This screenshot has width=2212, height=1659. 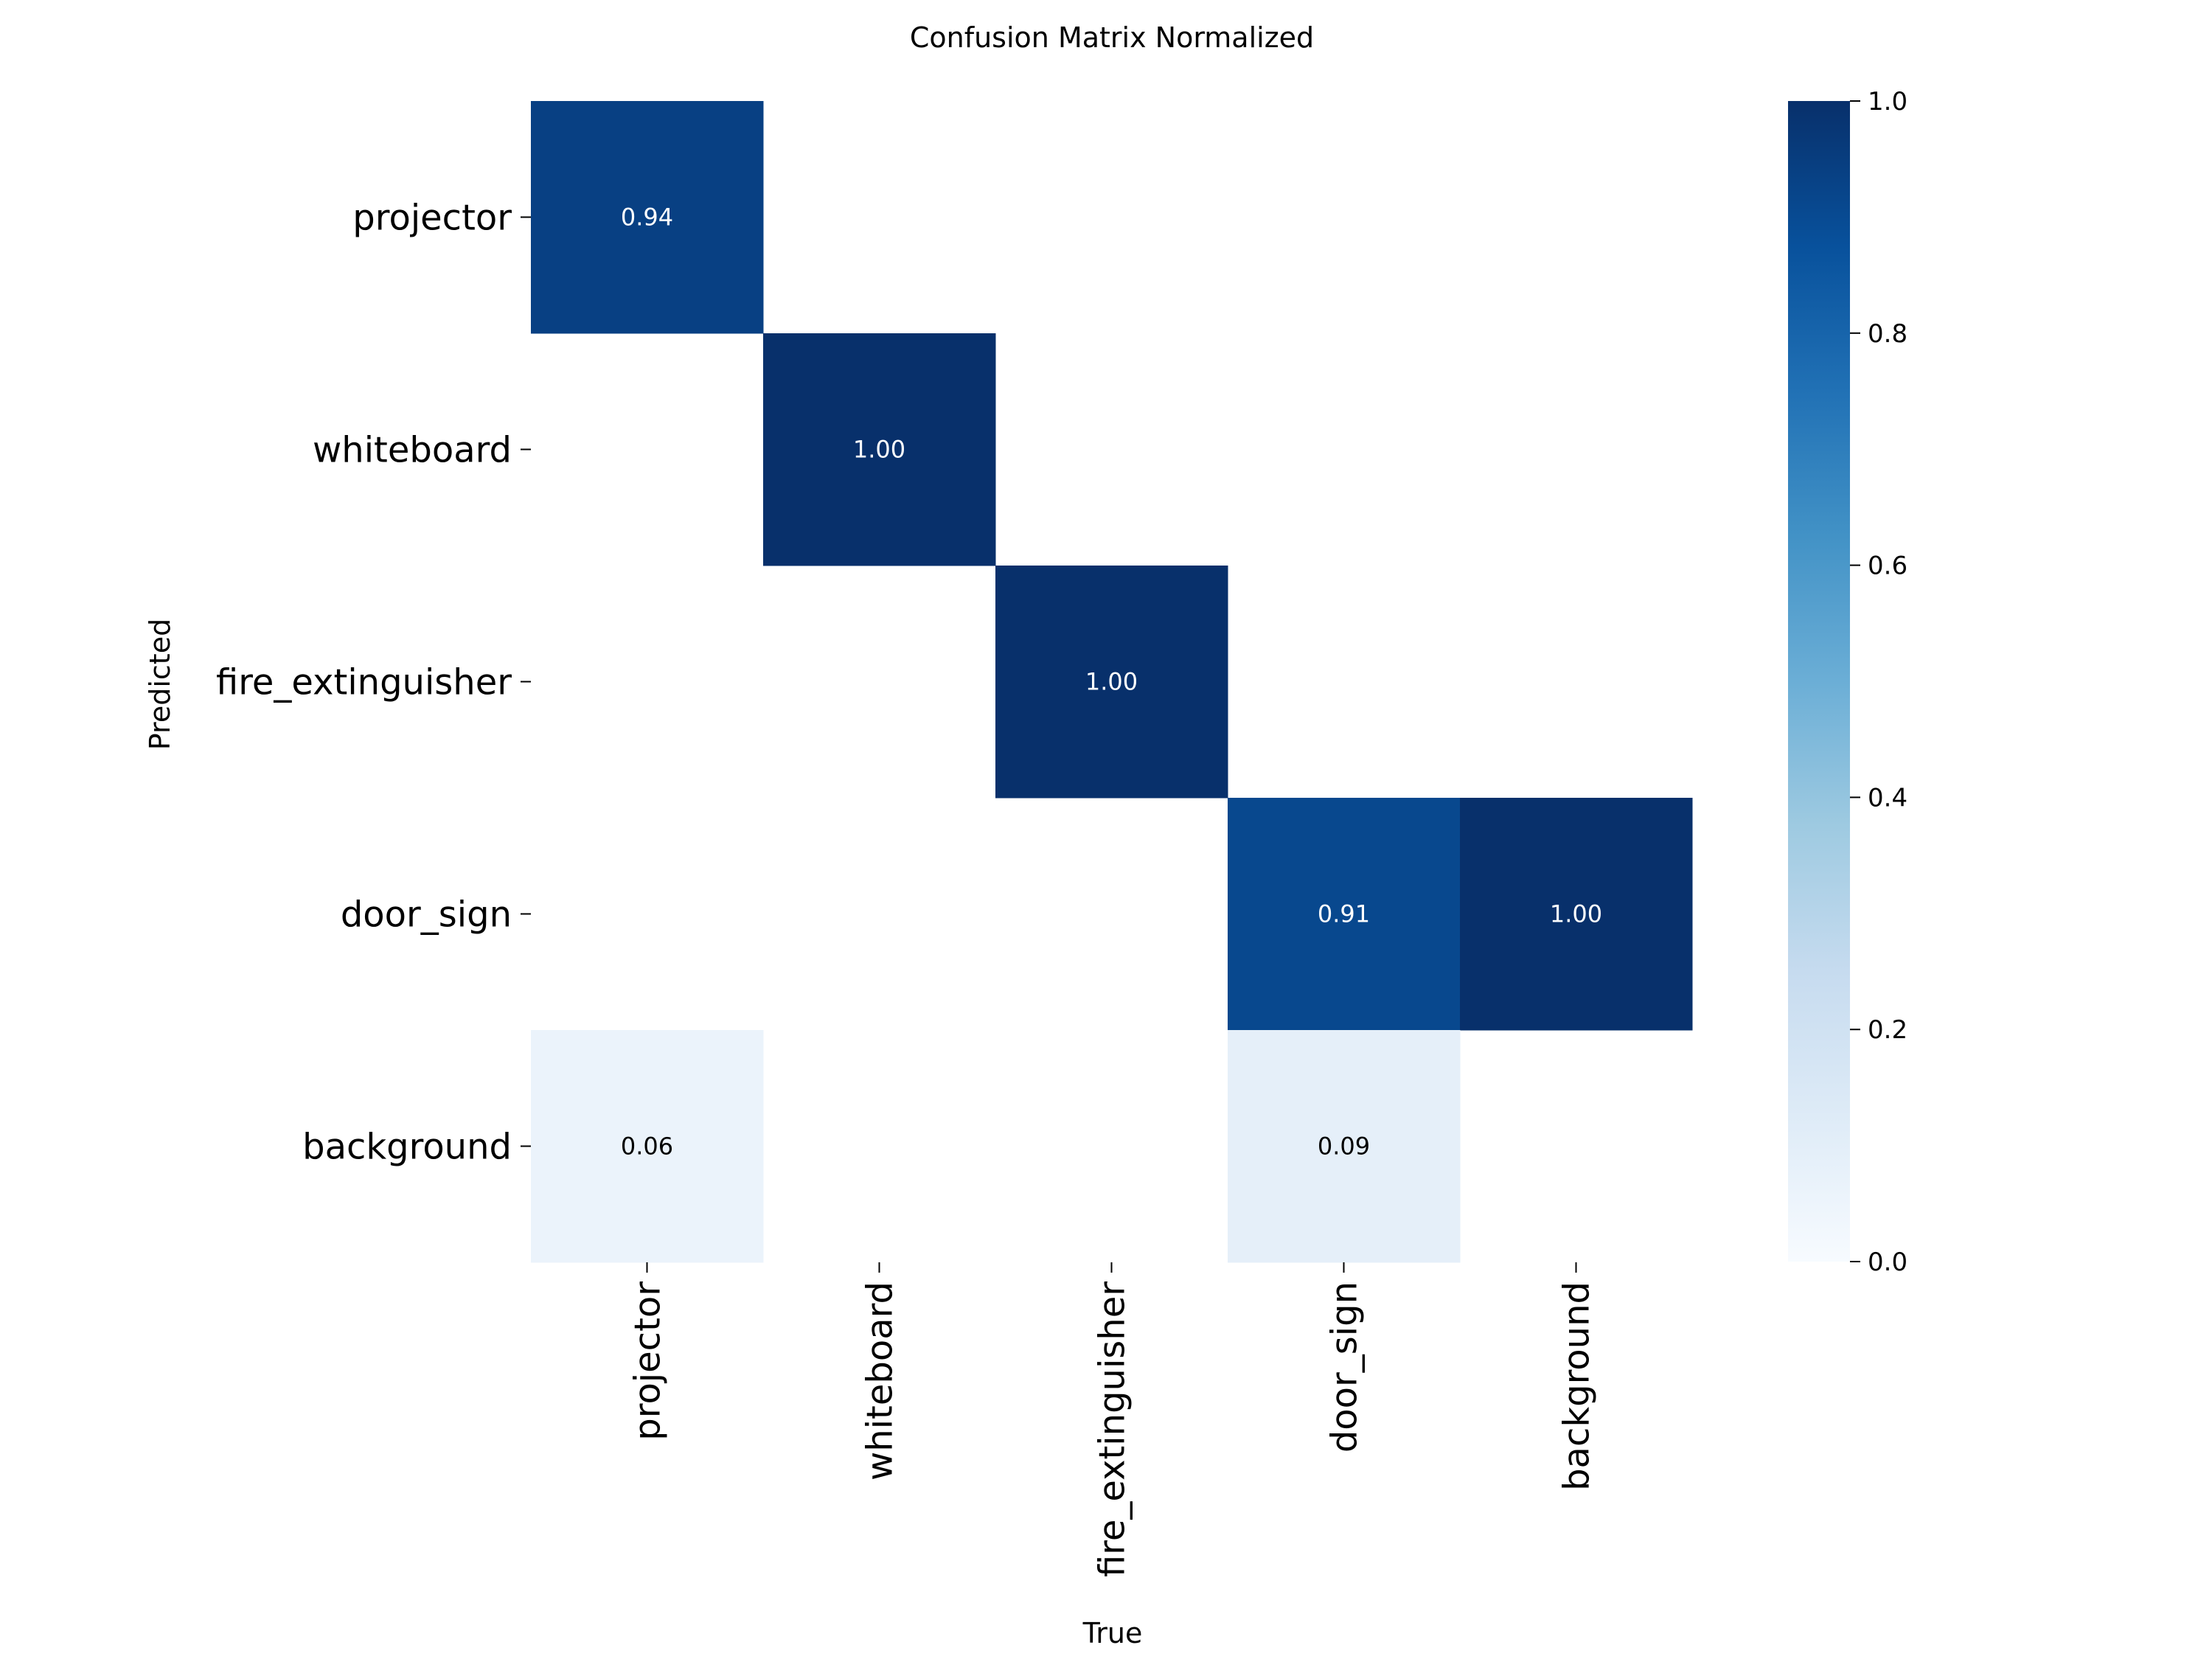 What do you see at coordinates (432, 218) in the screenshot?
I see `y-tick-label: projector` at bounding box center [432, 218].